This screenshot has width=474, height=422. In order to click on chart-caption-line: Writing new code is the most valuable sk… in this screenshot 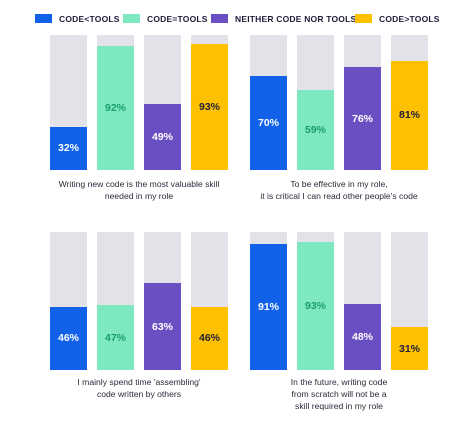, I will do `click(139, 184)`.